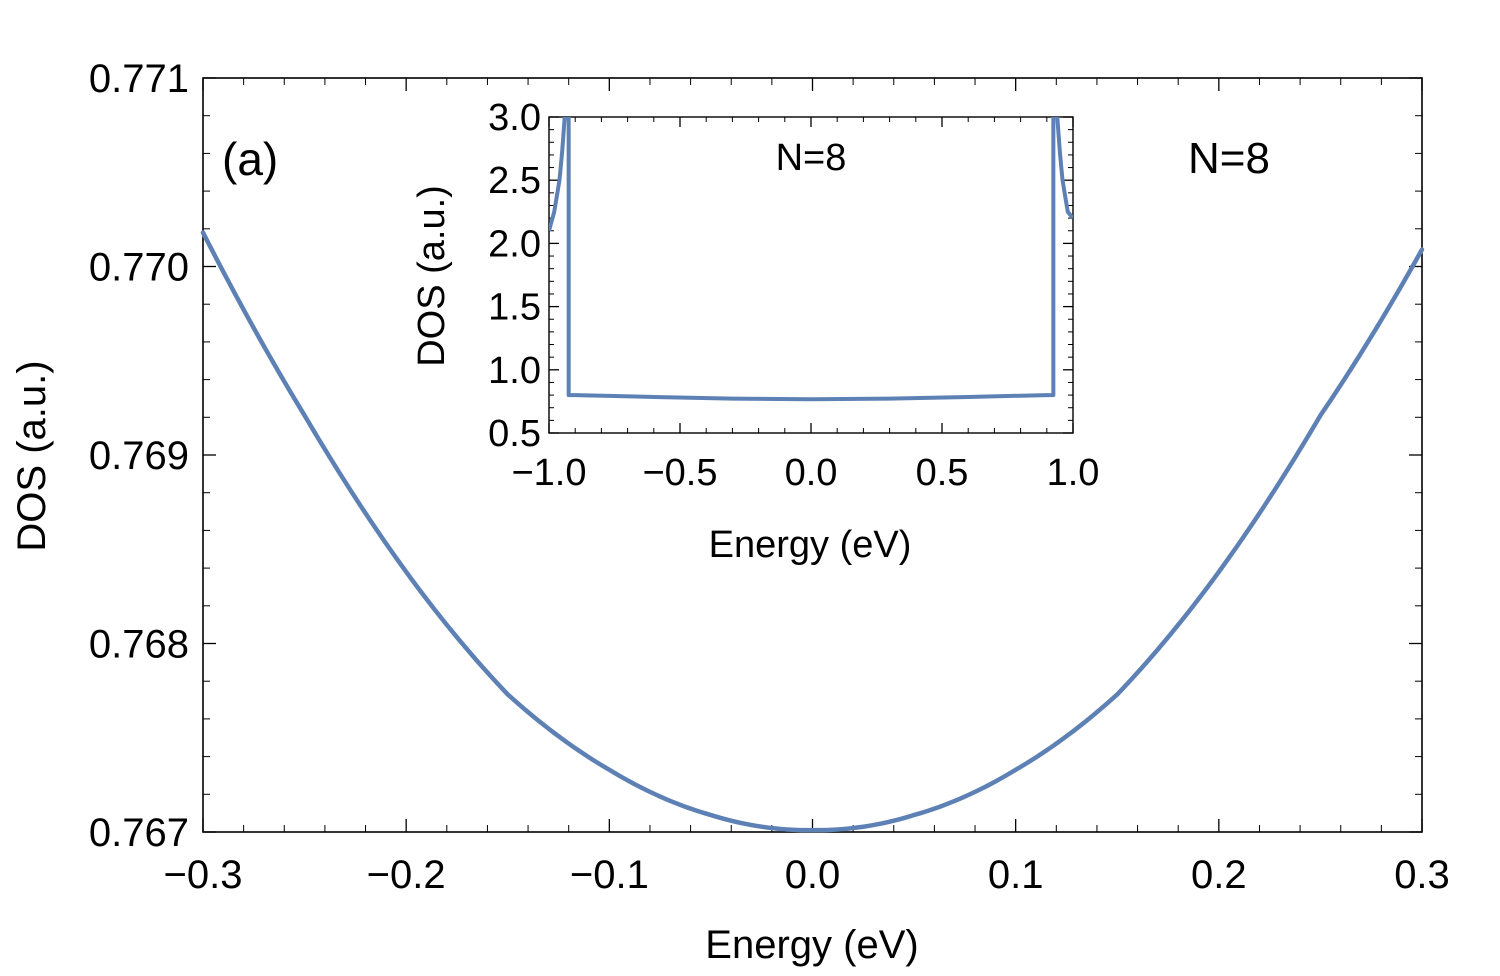 The width and height of the screenshot is (1500, 976). I want to click on x-tick-label: −1.0, so click(548, 473).